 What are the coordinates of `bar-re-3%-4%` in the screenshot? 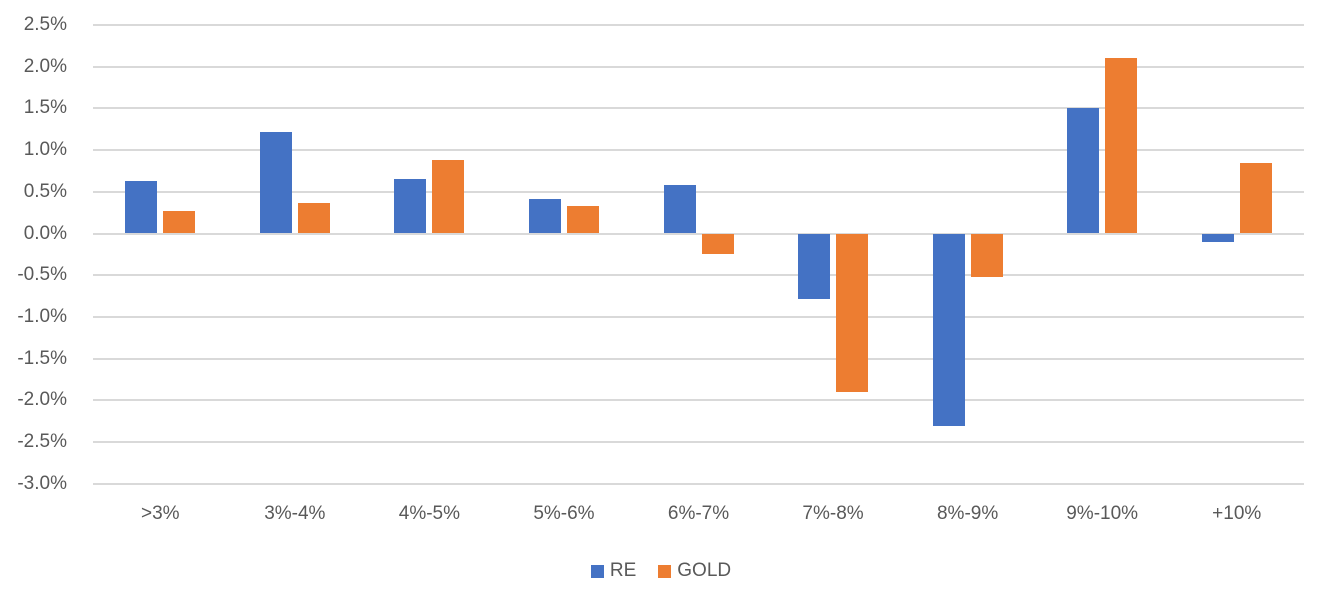 It's located at (275, 182).